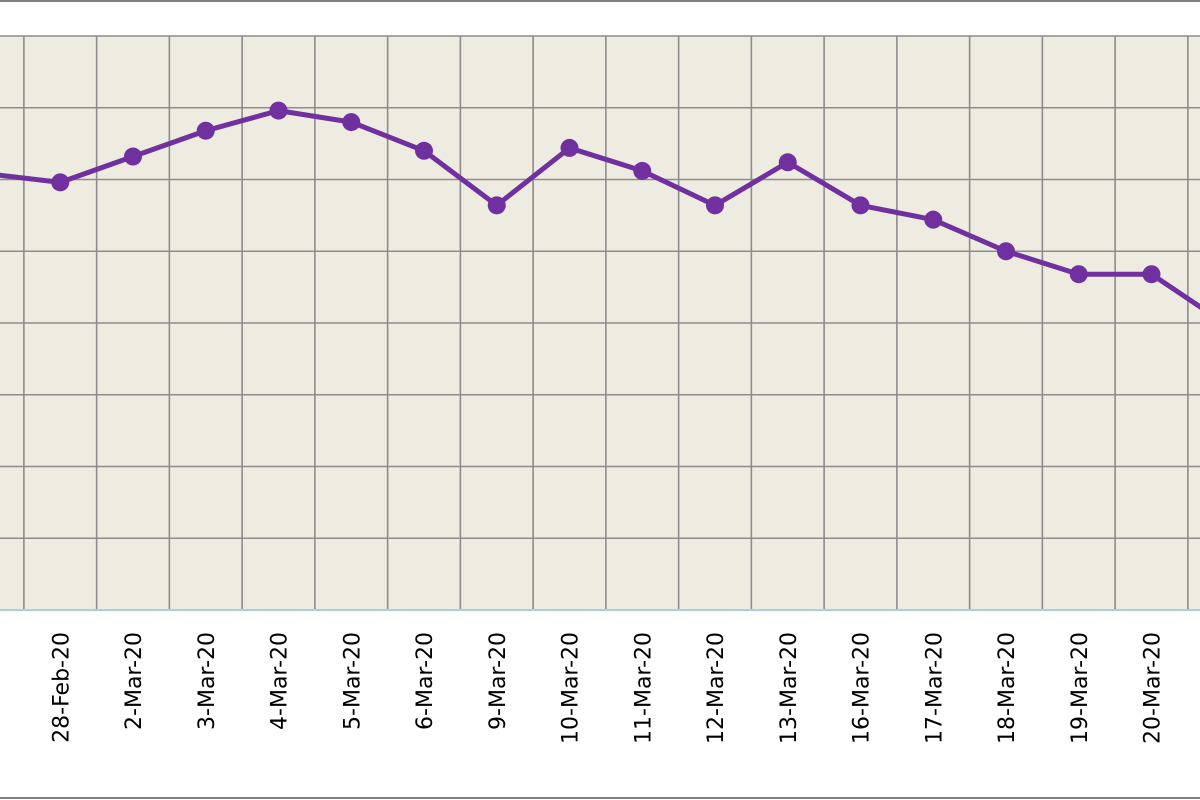  What do you see at coordinates (571, 688) in the screenshot?
I see `x-tick-label: 10-Mar-20` at bounding box center [571, 688].